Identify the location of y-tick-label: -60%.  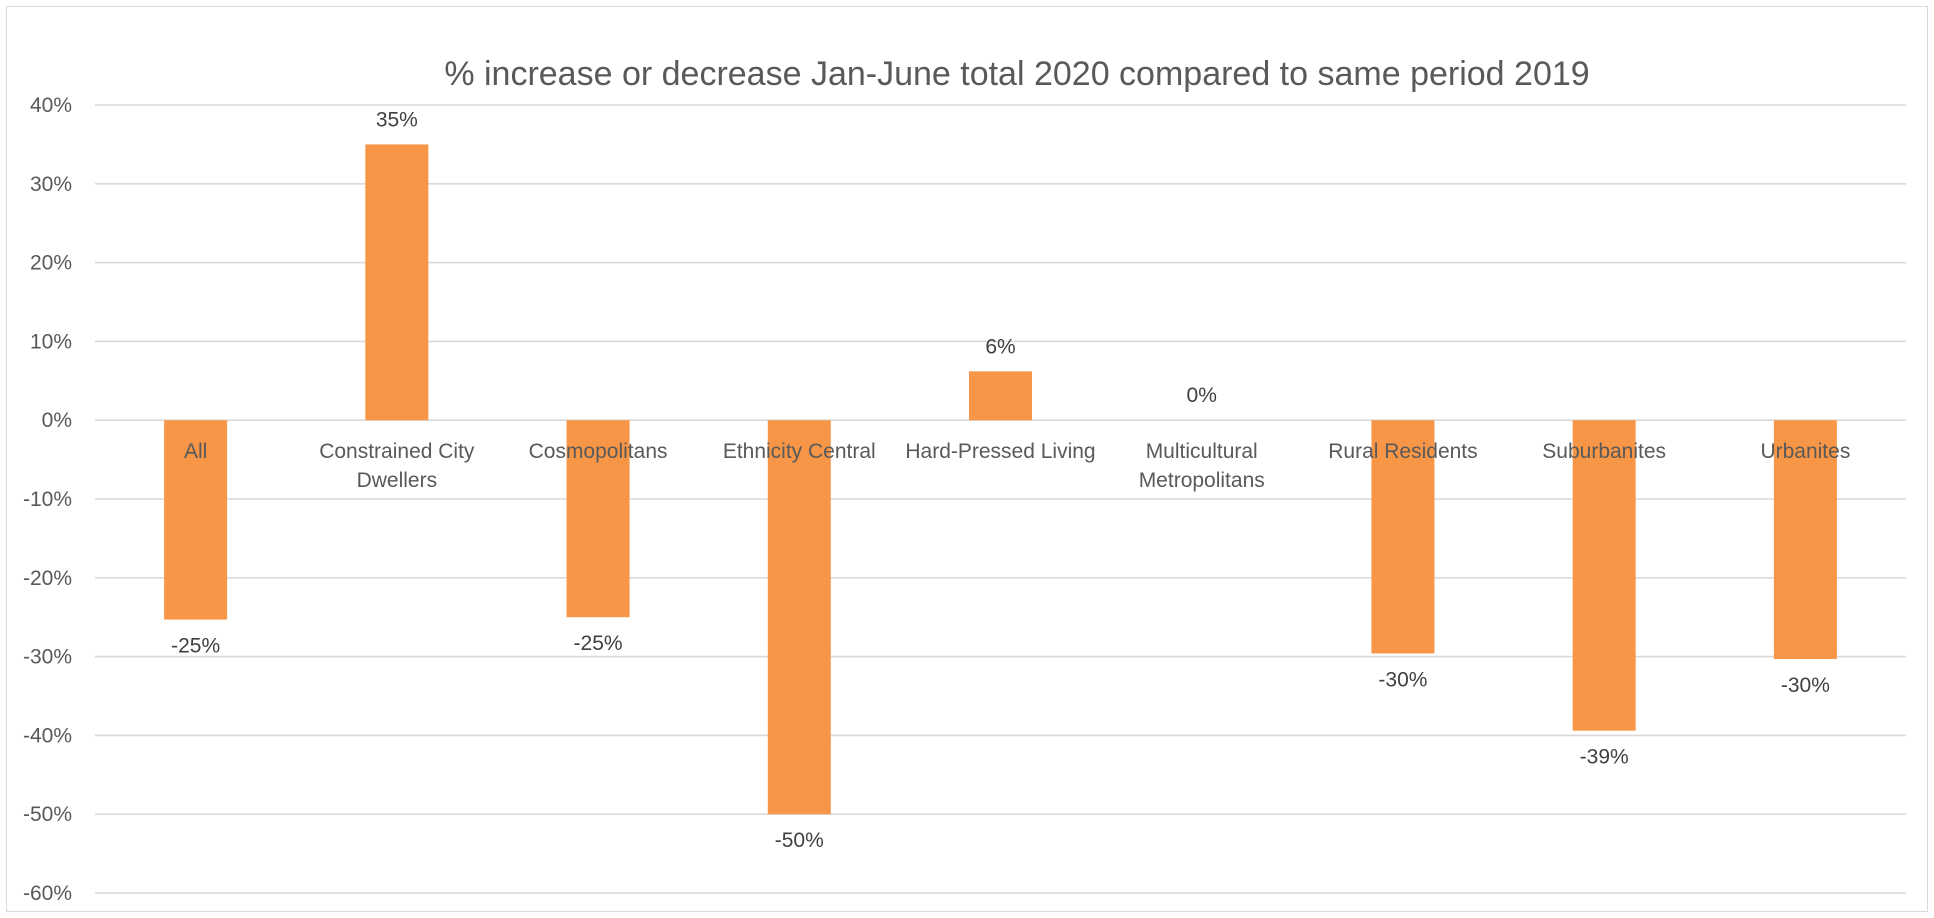
(47, 893).